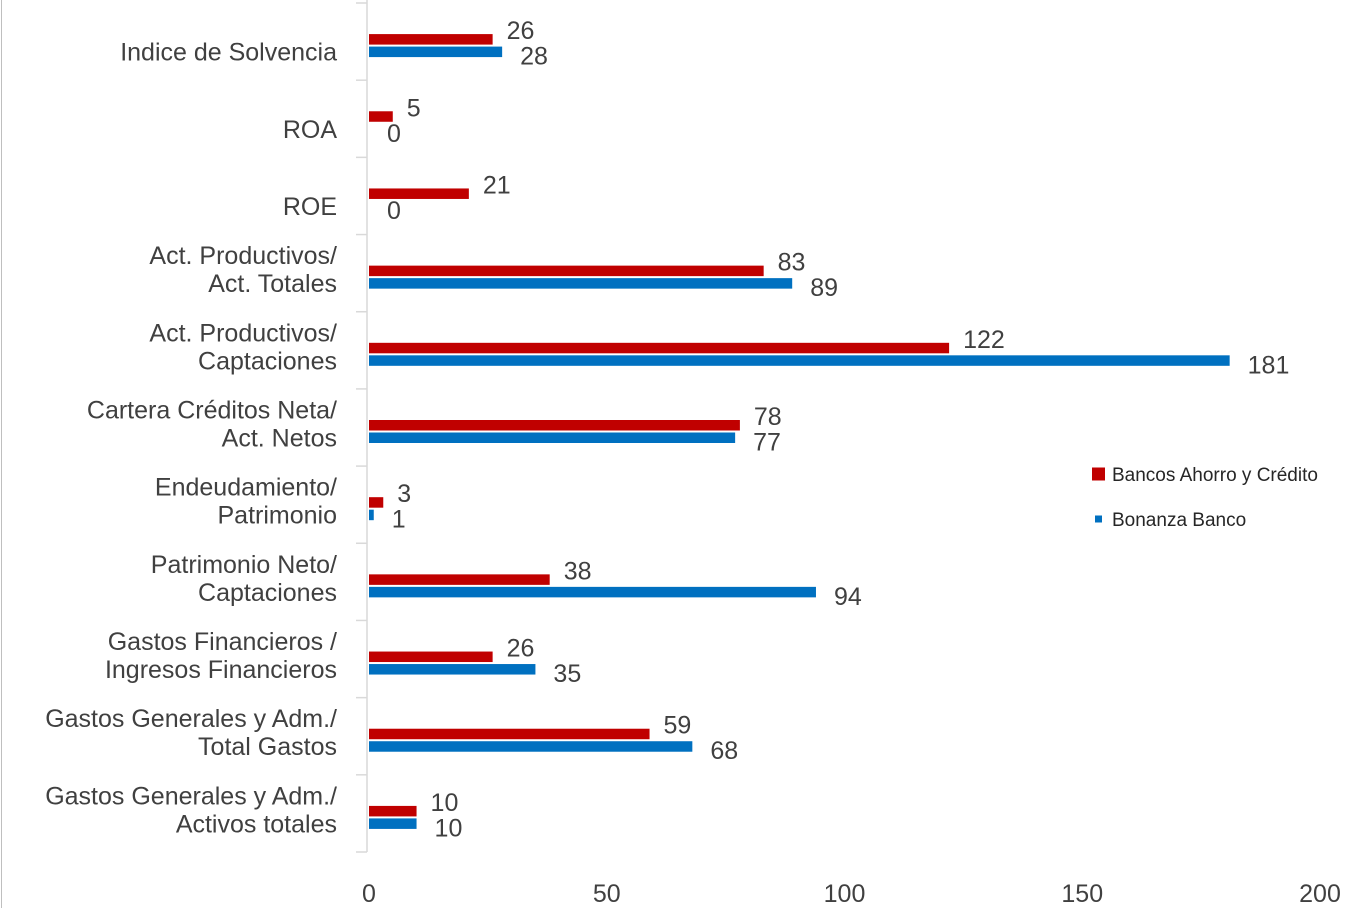 The height and width of the screenshot is (908, 1352). What do you see at coordinates (1, 454) in the screenshot?
I see `chart-frame-edge` at bounding box center [1, 454].